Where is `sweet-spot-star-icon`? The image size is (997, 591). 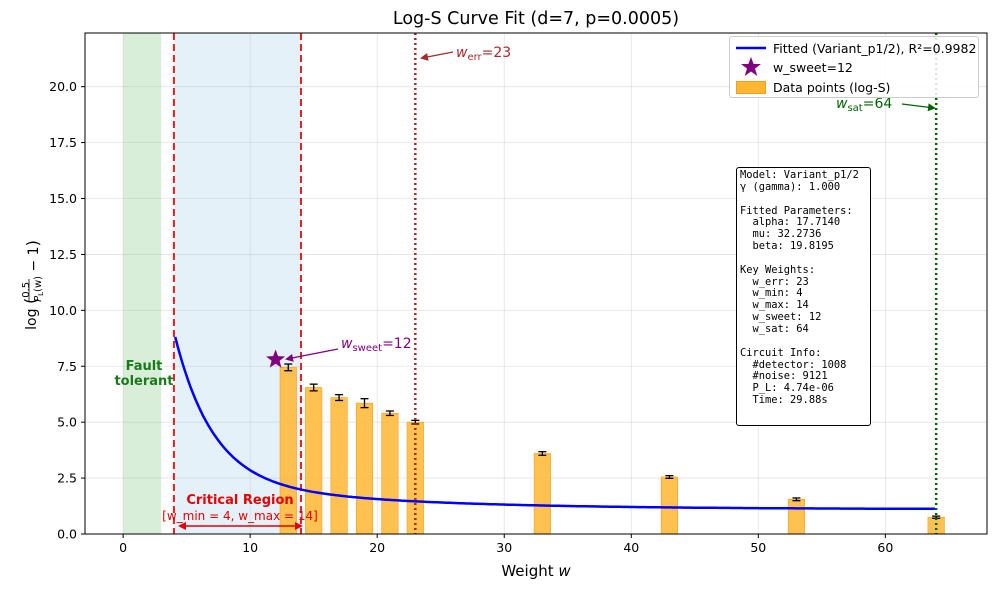
sweet-spot-star-icon is located at coordinates (276, 358).